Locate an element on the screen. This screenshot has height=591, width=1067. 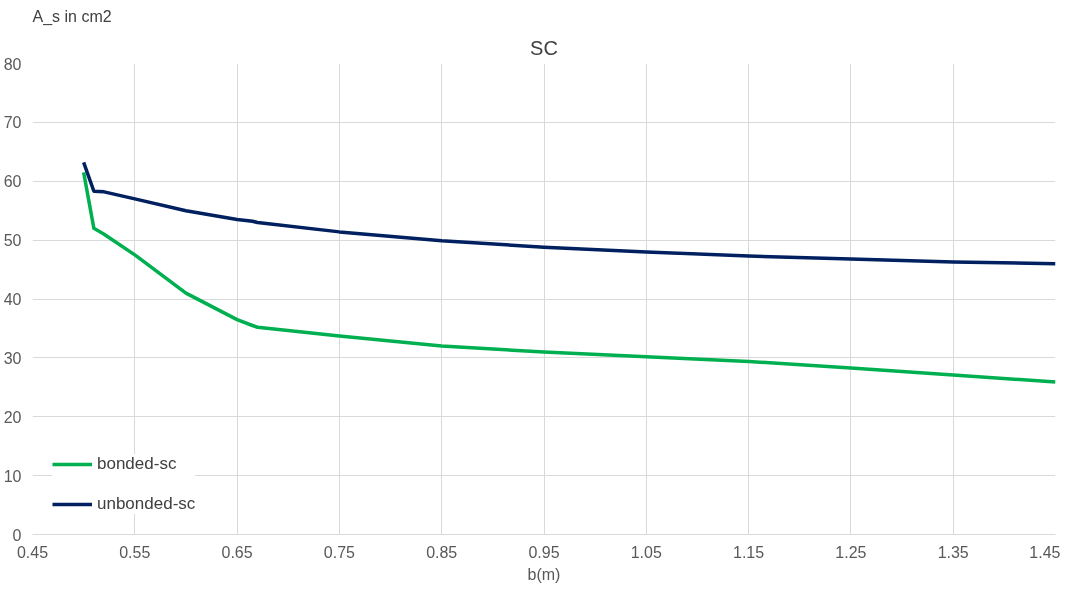
x-axis-title: b(m) is located at coordinates (544, 574).